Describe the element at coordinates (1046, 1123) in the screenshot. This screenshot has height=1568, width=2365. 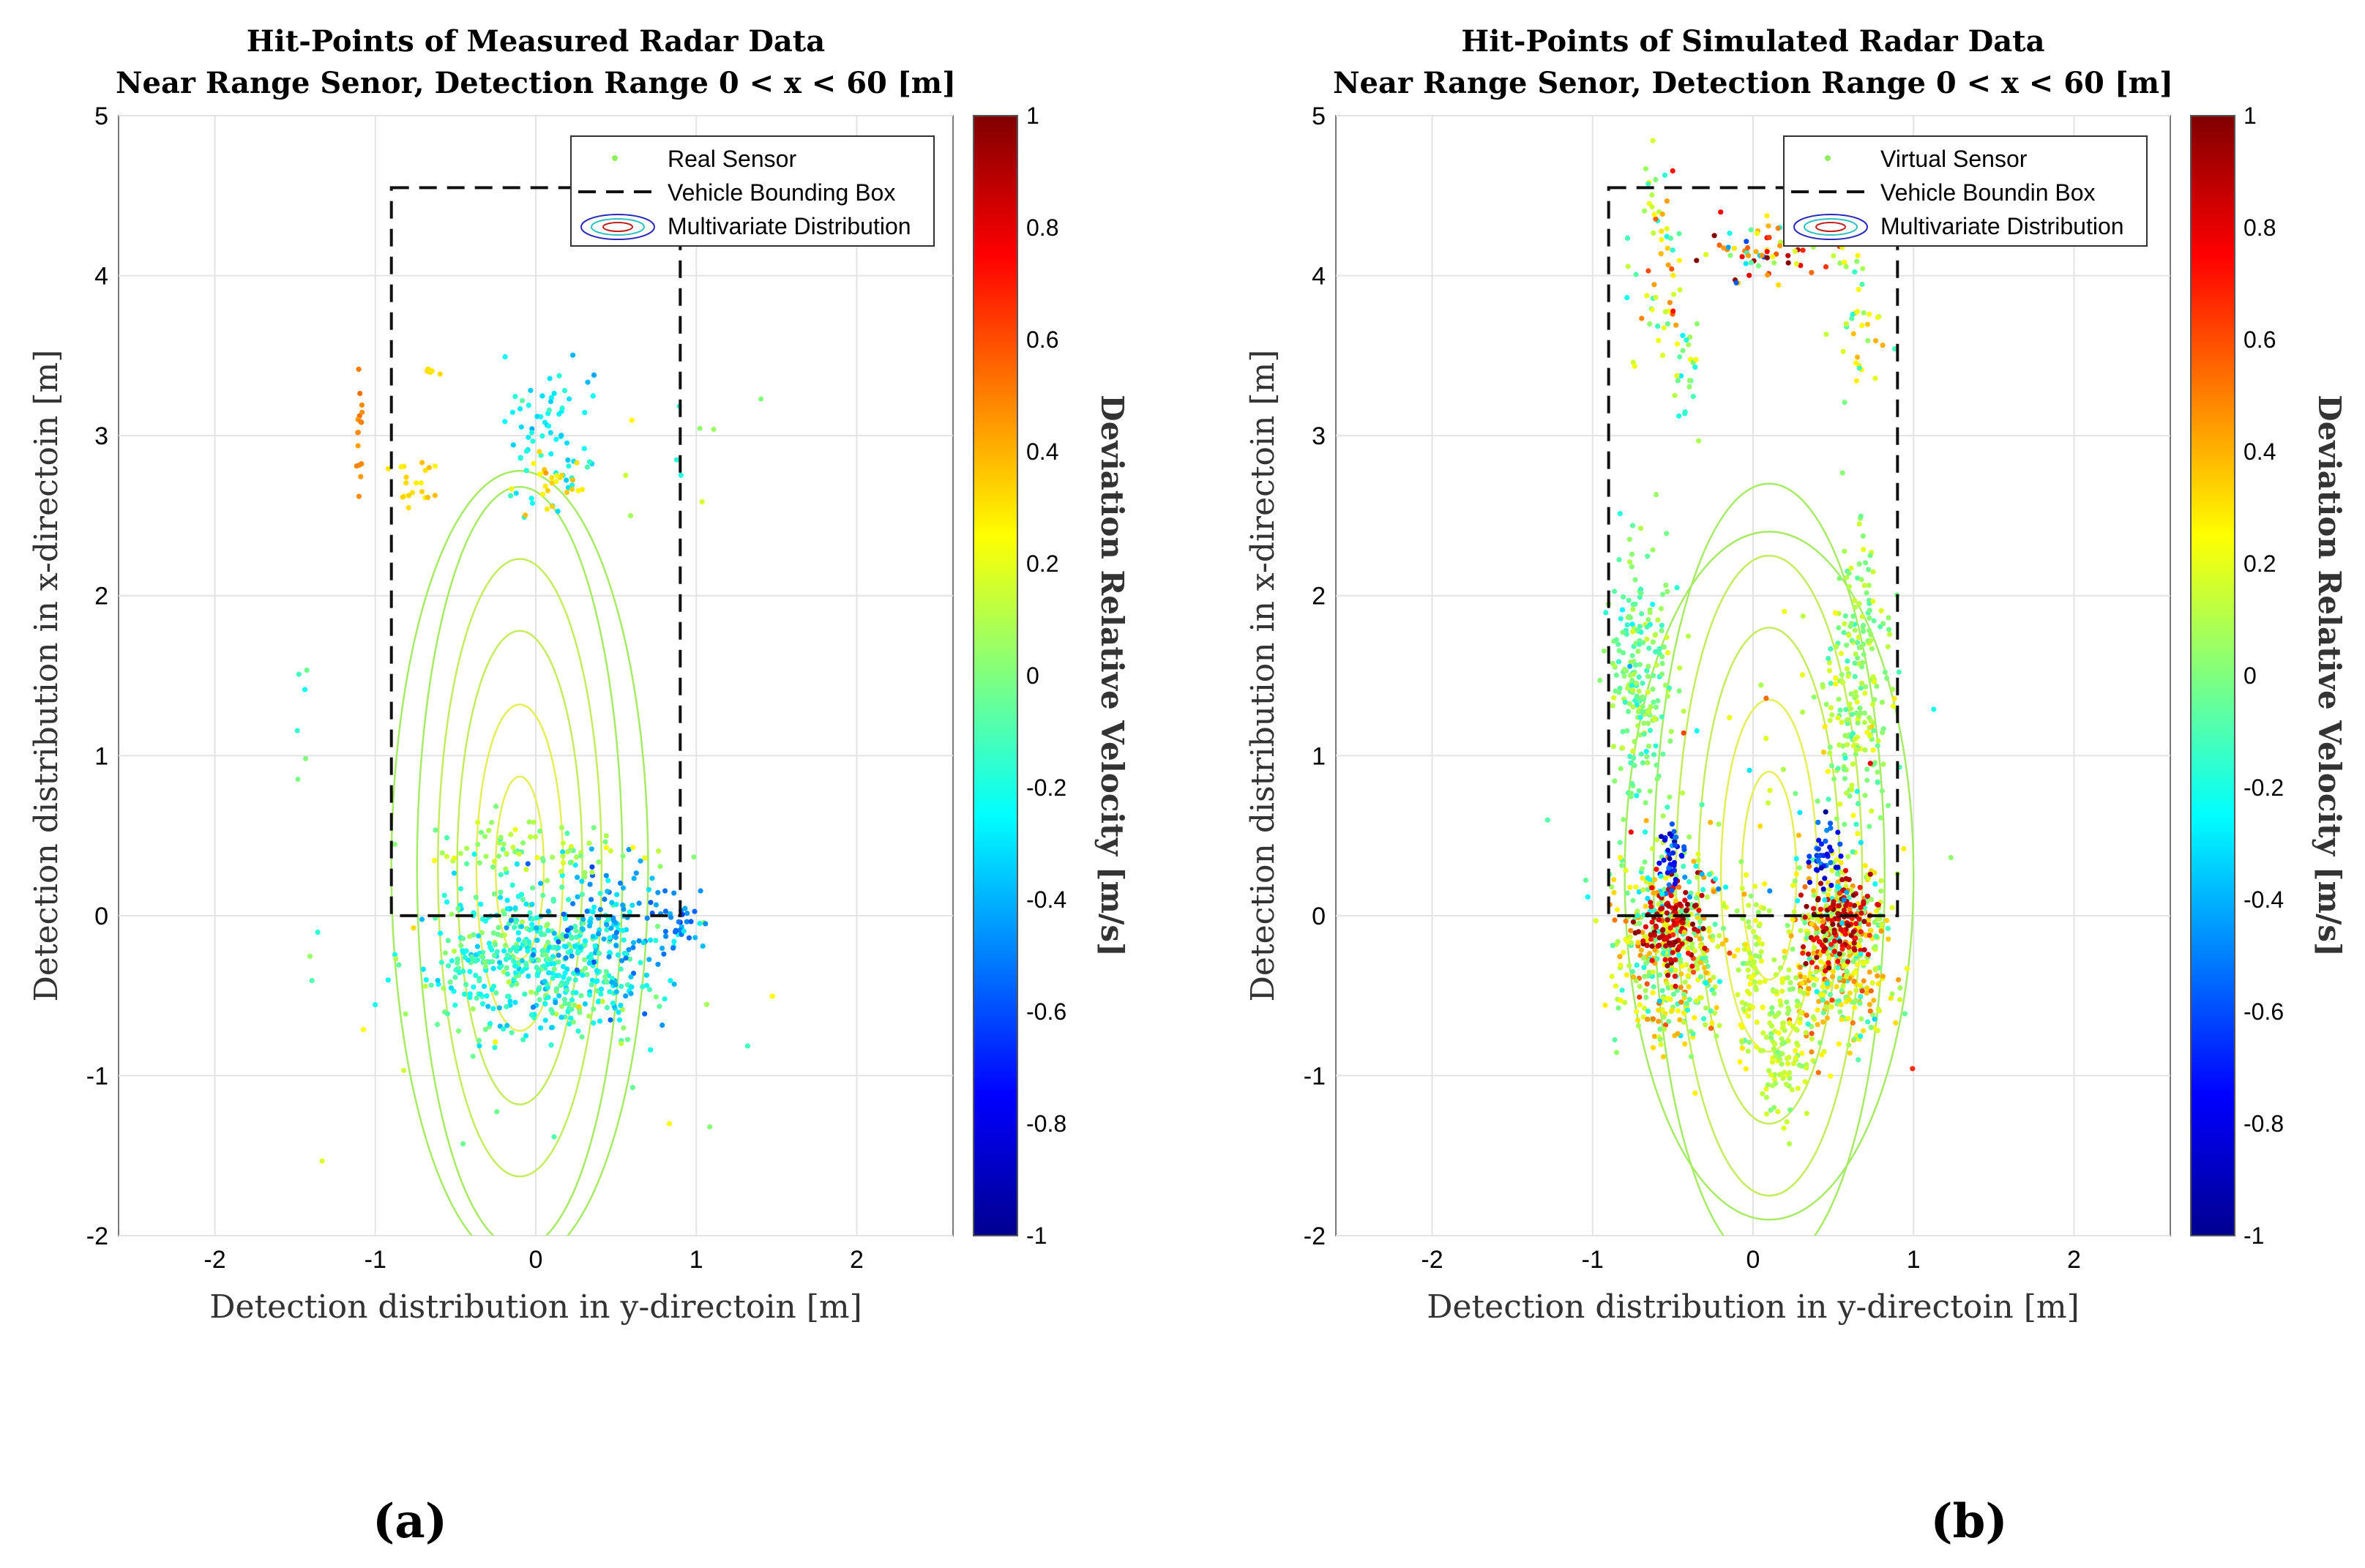
I see `panel-a-colorbar-tick: -0.8` at that location.